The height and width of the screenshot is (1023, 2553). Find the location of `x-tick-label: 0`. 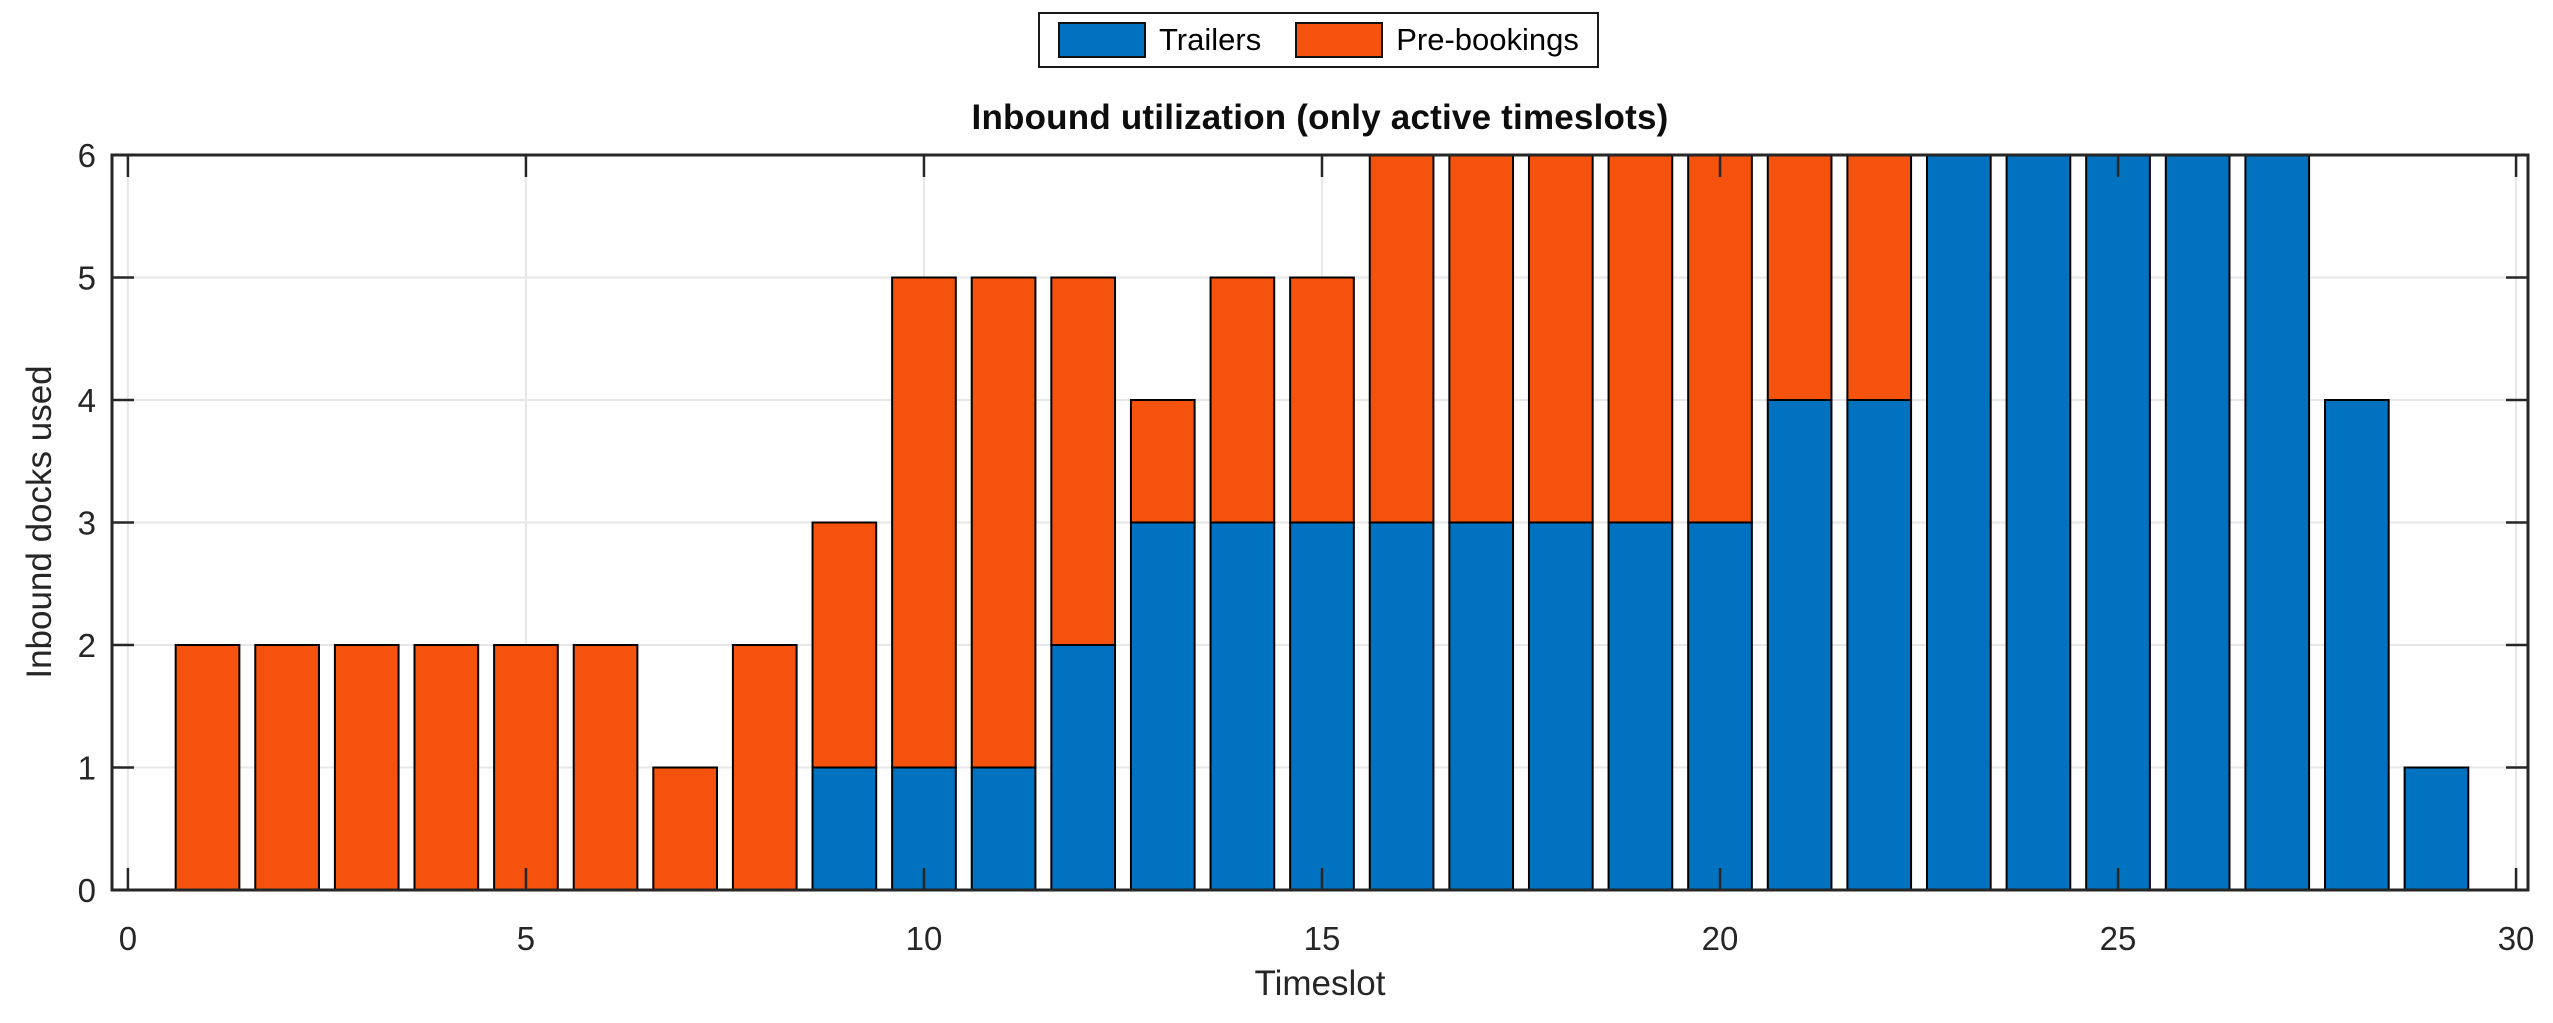

x-tick-label: 0 is located at coordinates (128, 938).